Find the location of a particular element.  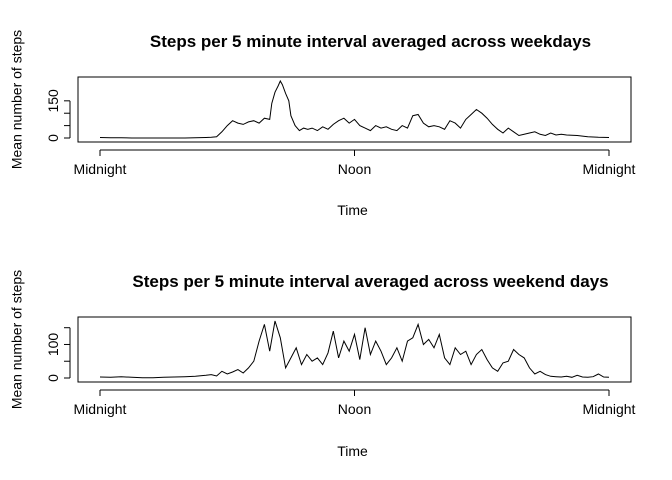

y-axis: 0 150 is located at coordinates (58, 115).